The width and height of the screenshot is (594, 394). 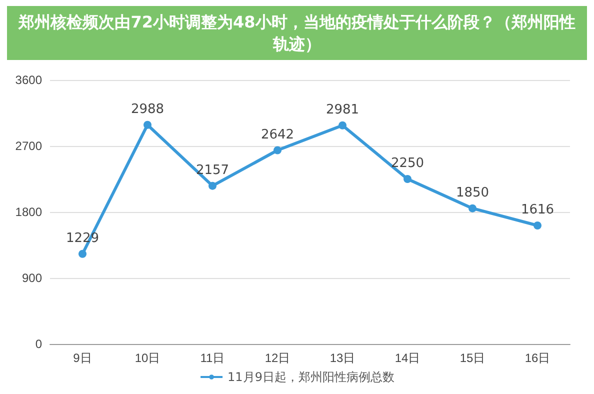 I want to click on data-label: 2157, so click(x=213, y=170).